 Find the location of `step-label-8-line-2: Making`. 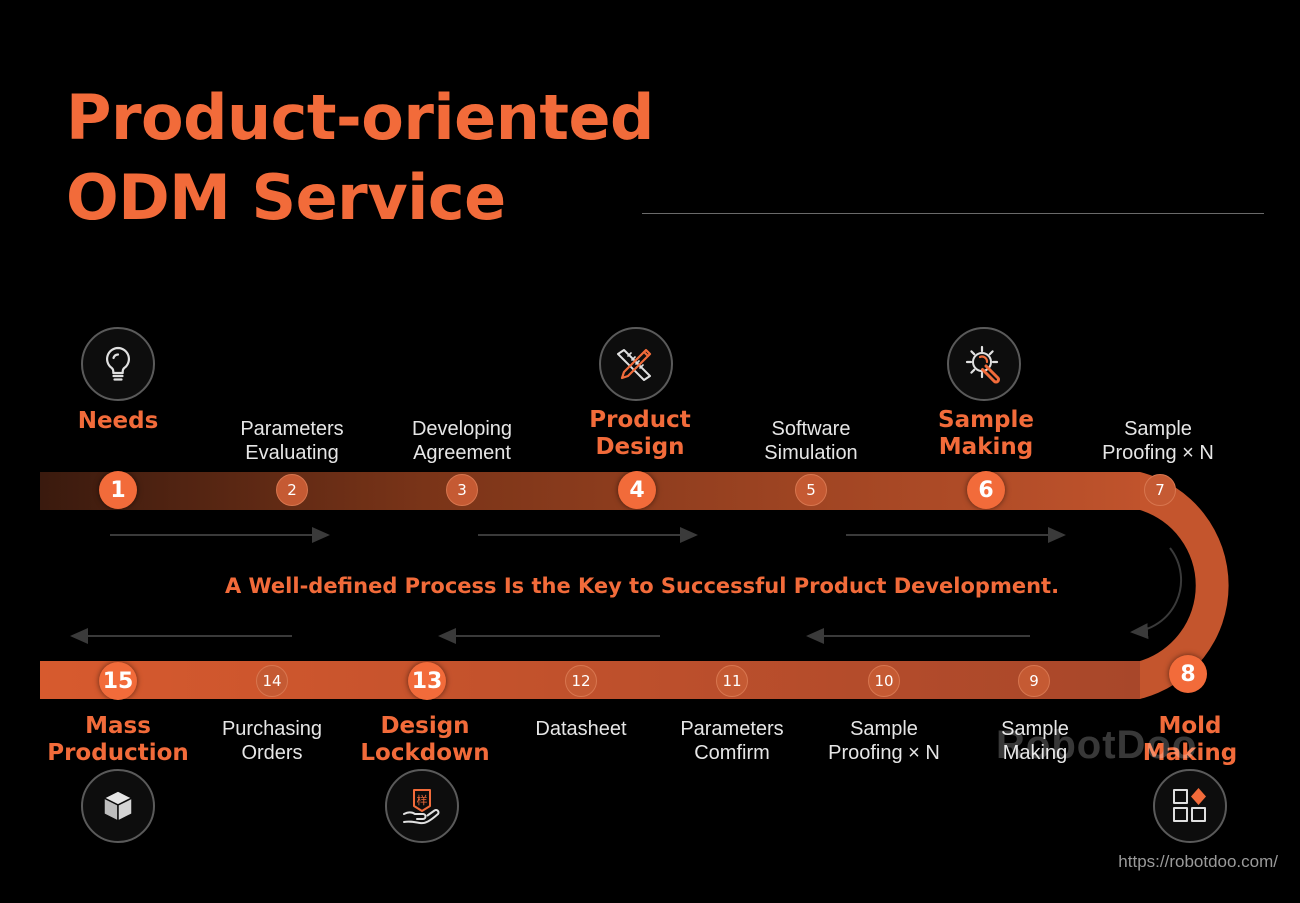

step-label-8-line-2: Making is located at coordinates (1190, 753).